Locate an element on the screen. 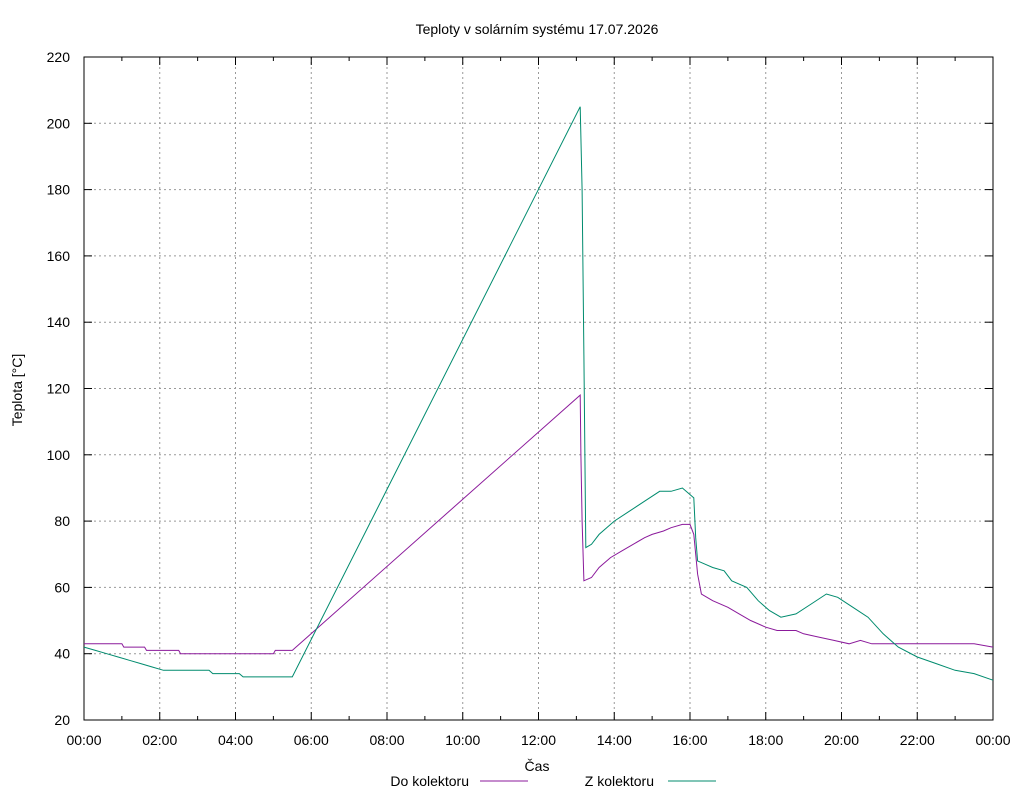 This screenshot has width=1024, height=800. y-tick-label: 180 is located at coordinates (59, 190).